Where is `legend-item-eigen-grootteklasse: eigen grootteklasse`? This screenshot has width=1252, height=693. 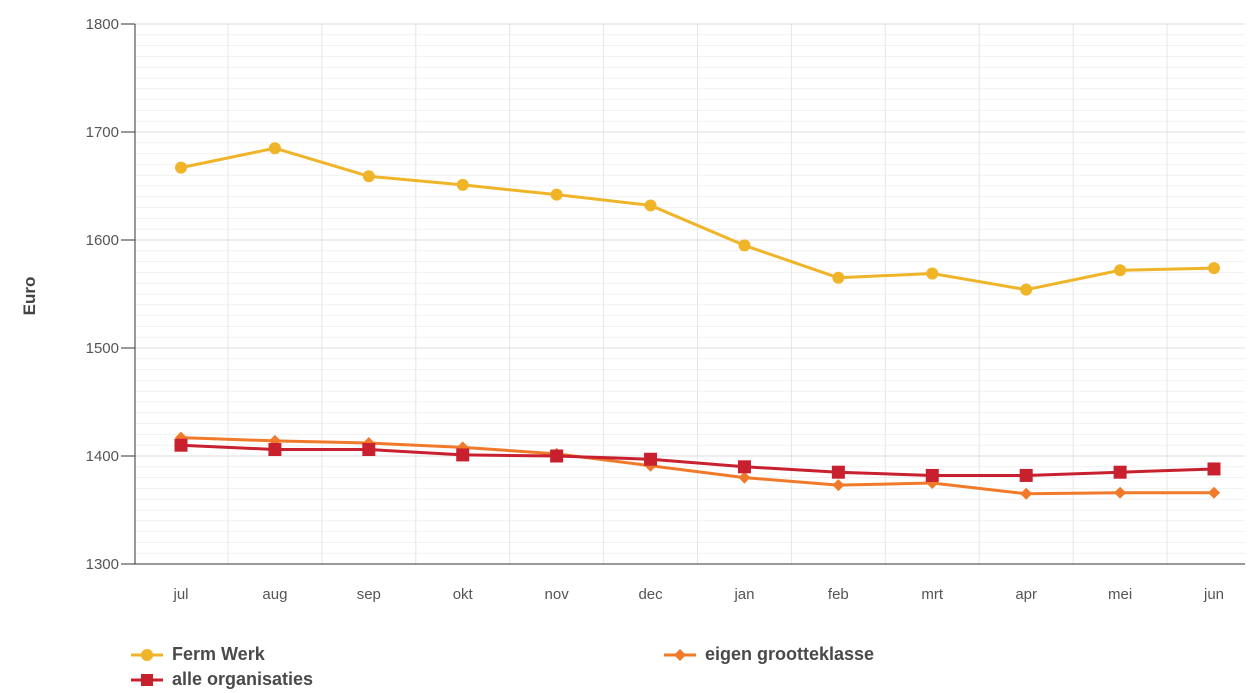
legend-item-eigen-grootteklasse: eigen grootteklasse is located at coordinates (768, 654).